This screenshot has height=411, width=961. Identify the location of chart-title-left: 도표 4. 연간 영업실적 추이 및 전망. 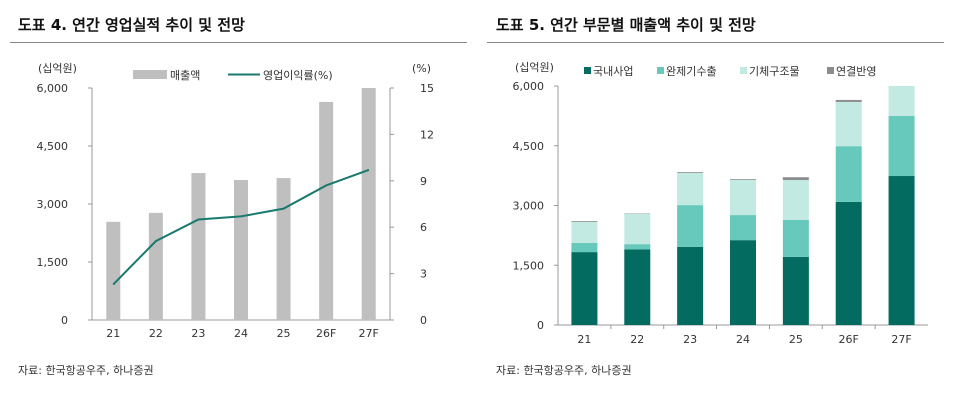
(131, 25).